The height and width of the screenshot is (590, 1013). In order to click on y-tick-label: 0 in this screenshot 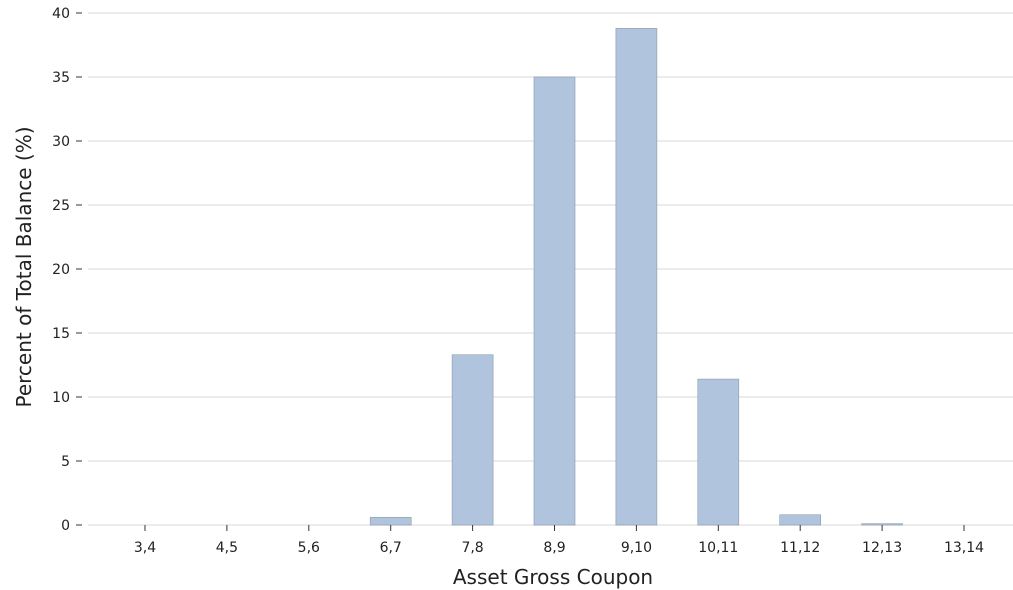, I will do `click(65, 526)`.